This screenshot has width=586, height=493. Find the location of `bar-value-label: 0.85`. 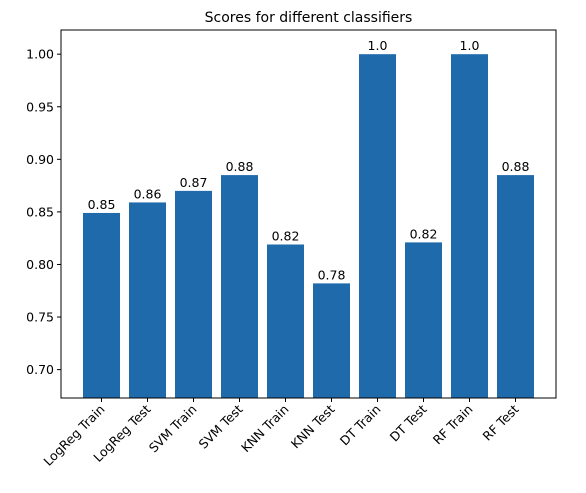

bar-value-label: 0.85 is located at coordinates (102, 204).